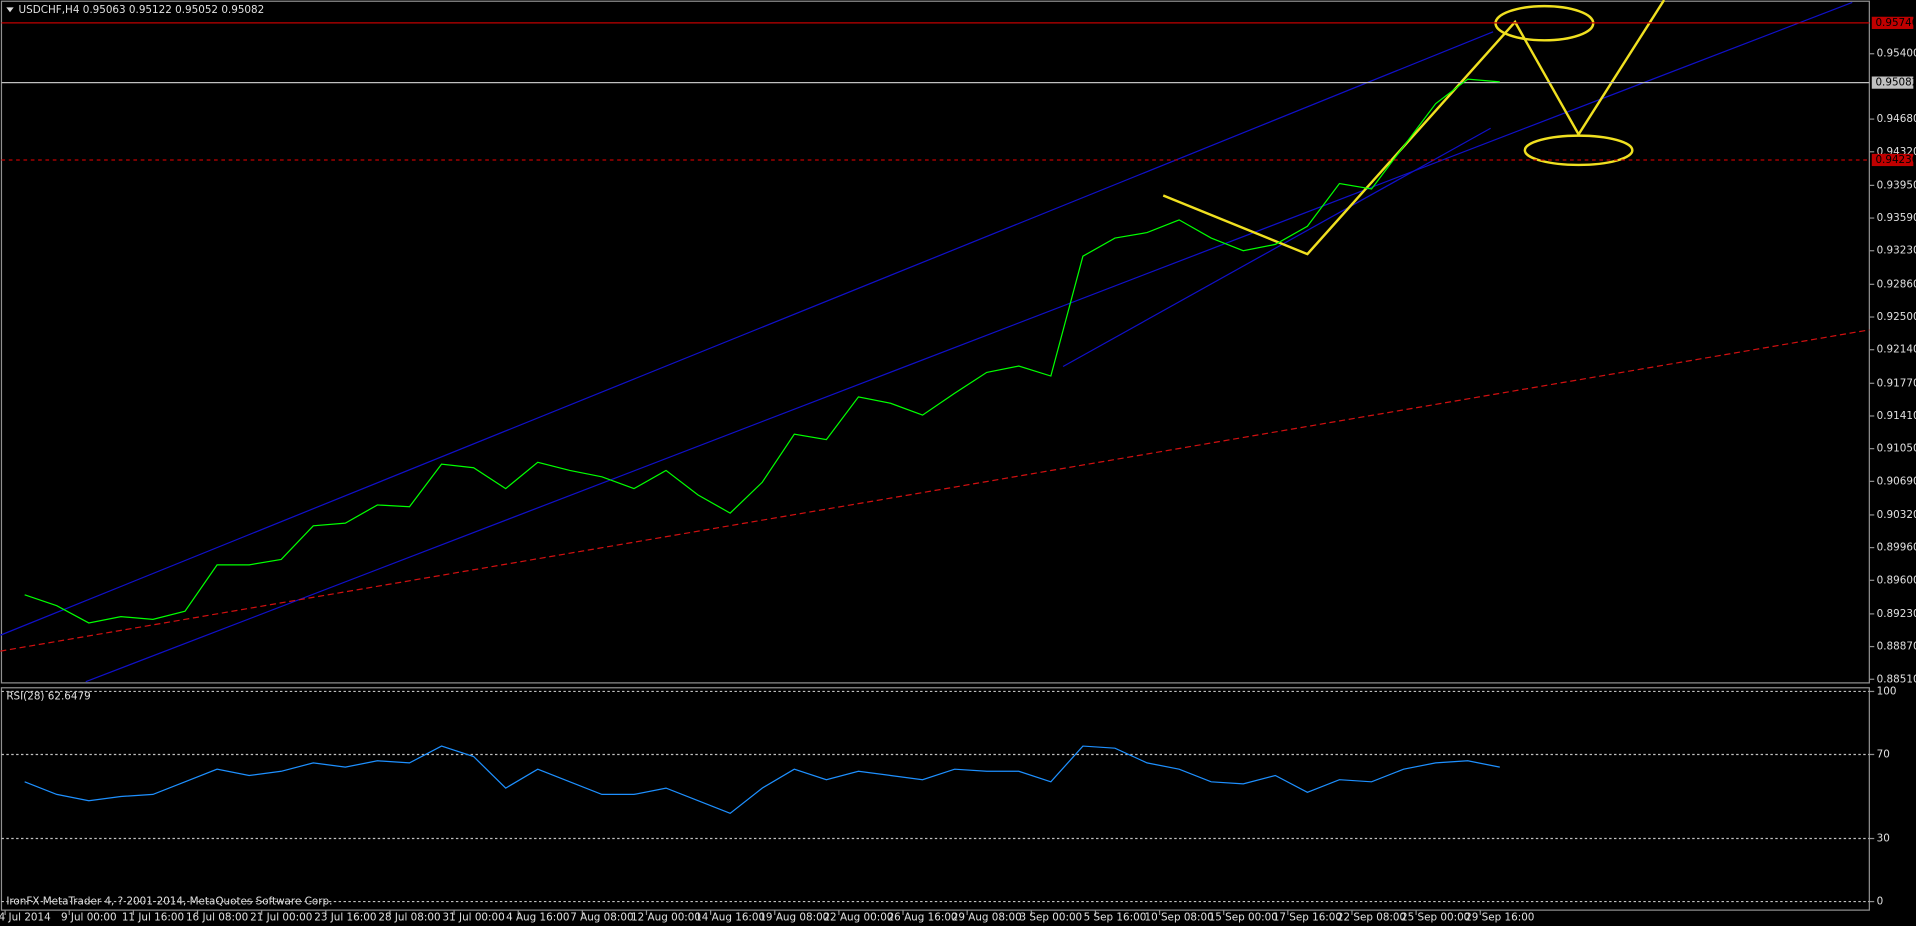 This screenshot has height=926, width=1916. What do you see at coordinates (1371, 917) in the screenshot?
I see `x-tick-label: 22 Sep 08:00` at bounding box center [1371, 917].